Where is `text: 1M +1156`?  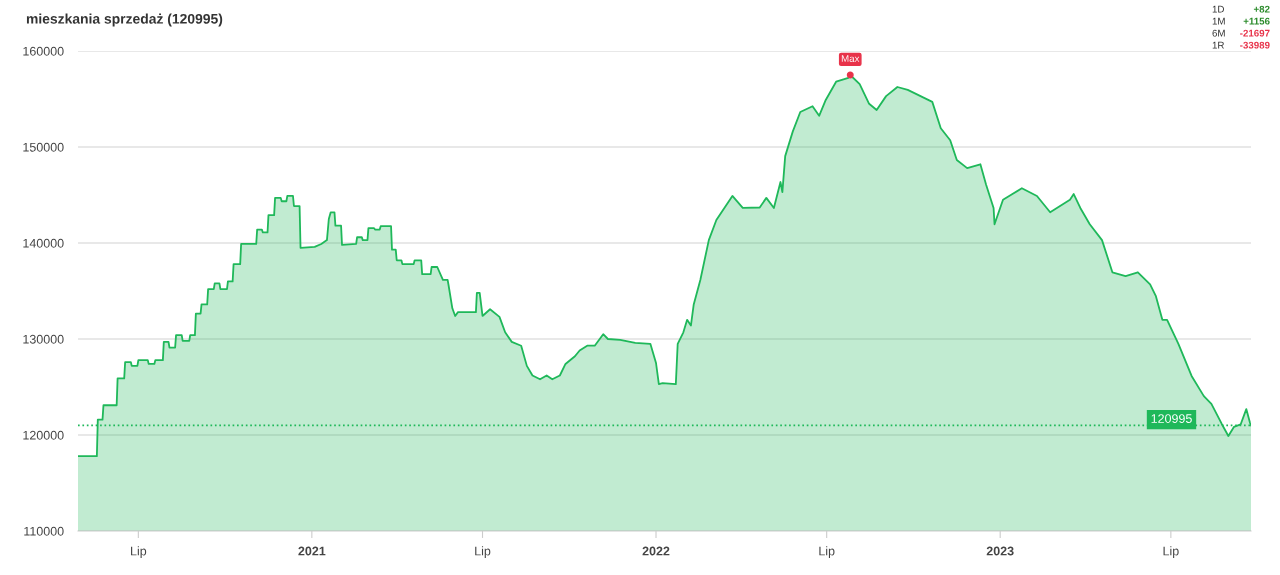
text: 1M +1156 is located at coordinates (1241, 21).